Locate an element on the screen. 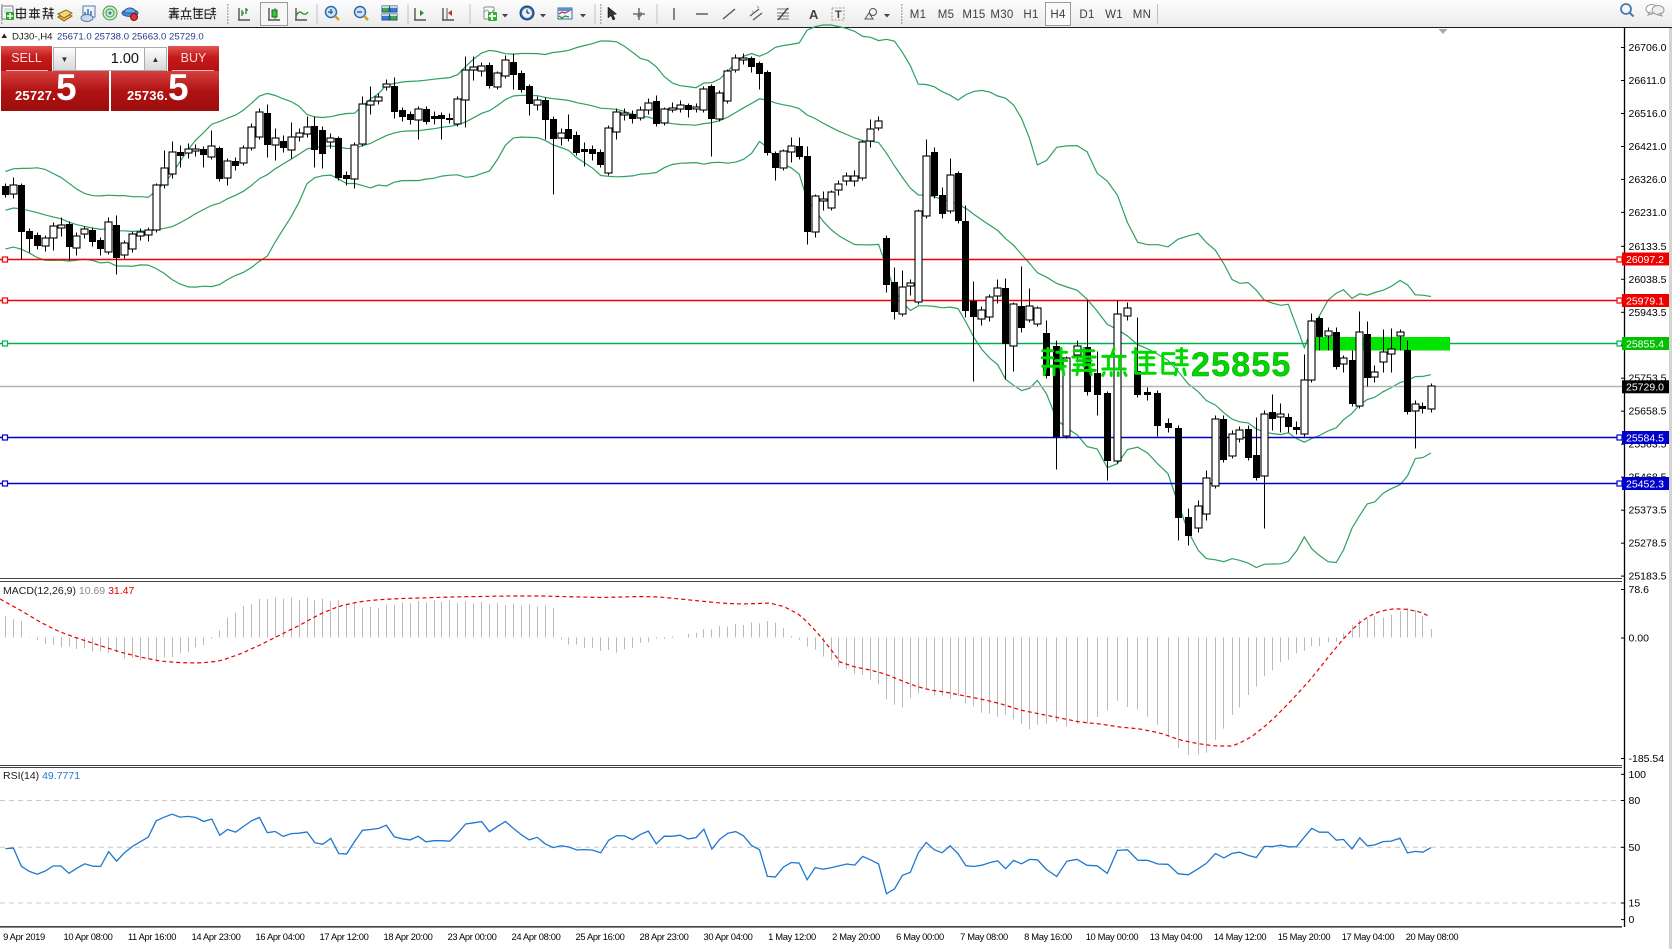 Image resolution: width=1672 pixels, height=949 pixels. svg-text: 26706.0 is located at coordinates (1648, 48).